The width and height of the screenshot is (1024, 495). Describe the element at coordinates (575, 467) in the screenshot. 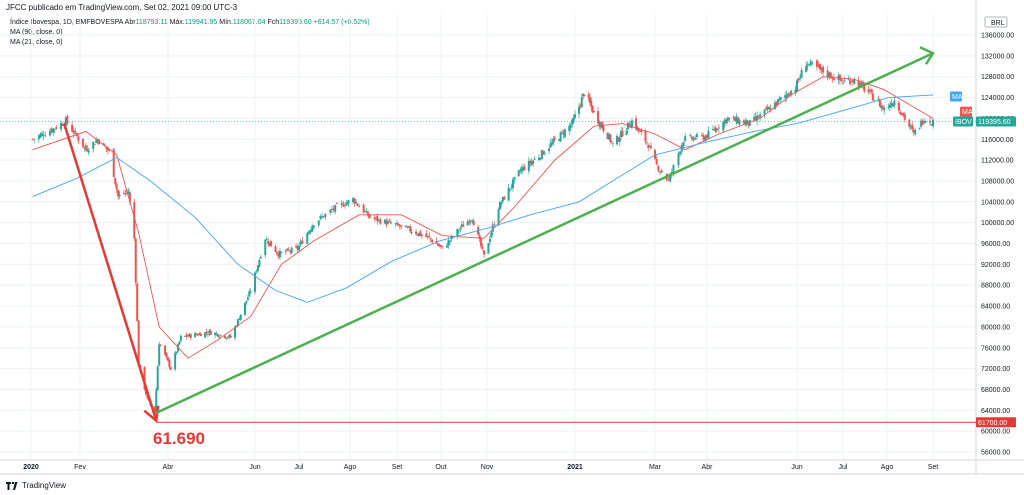

I see `x-tick-label: 2021` at that location.